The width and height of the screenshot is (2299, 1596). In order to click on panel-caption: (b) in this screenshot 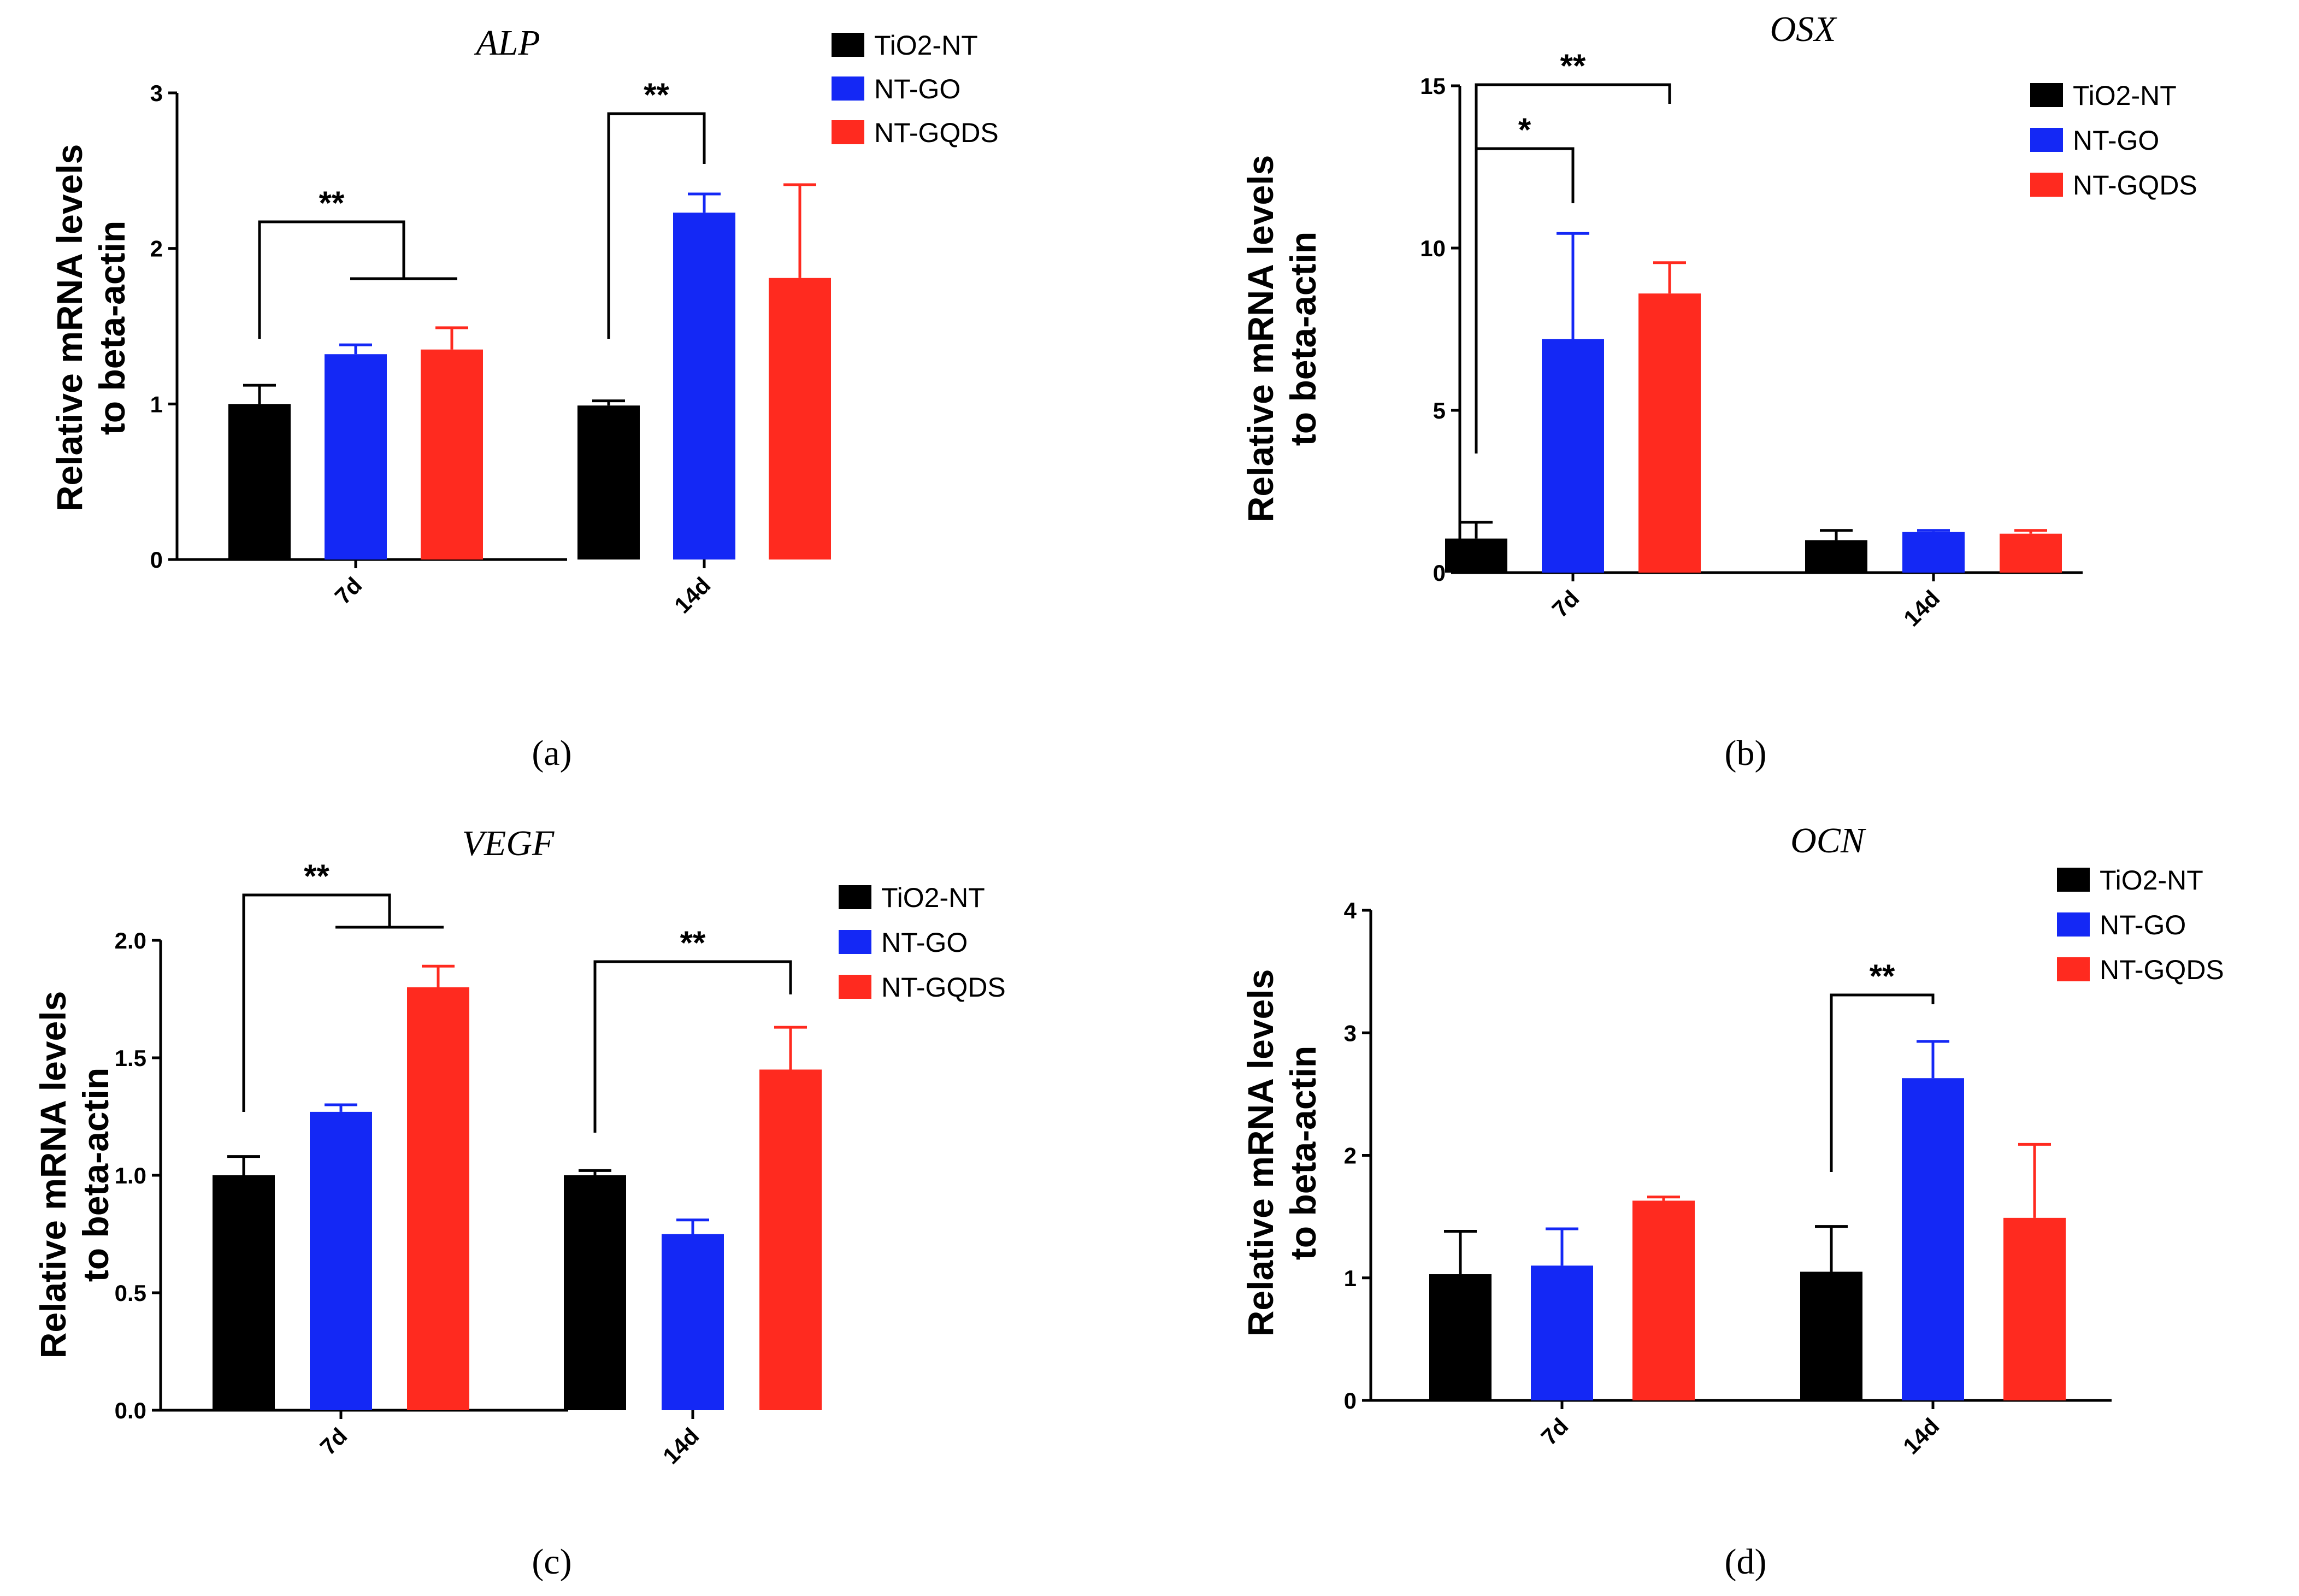, I will do `click(1746, 753)`.